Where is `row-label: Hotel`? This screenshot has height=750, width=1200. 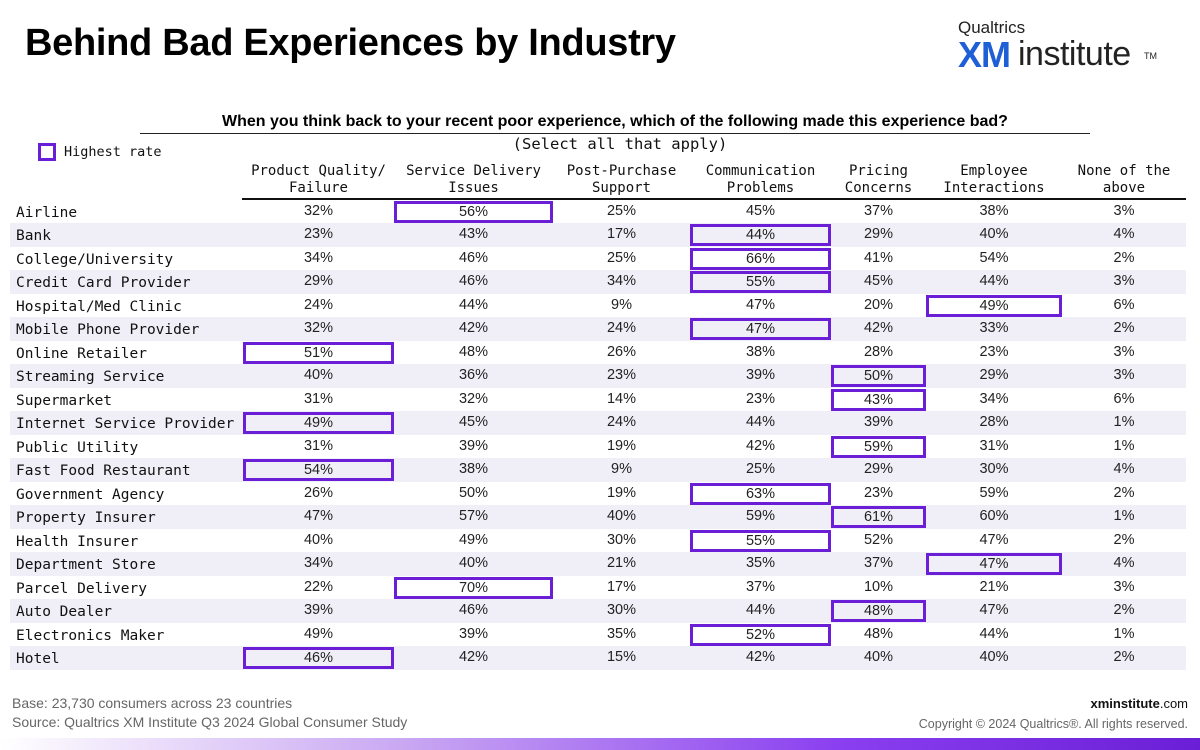
row-label: Hotel is located at coordinates (38, 659).